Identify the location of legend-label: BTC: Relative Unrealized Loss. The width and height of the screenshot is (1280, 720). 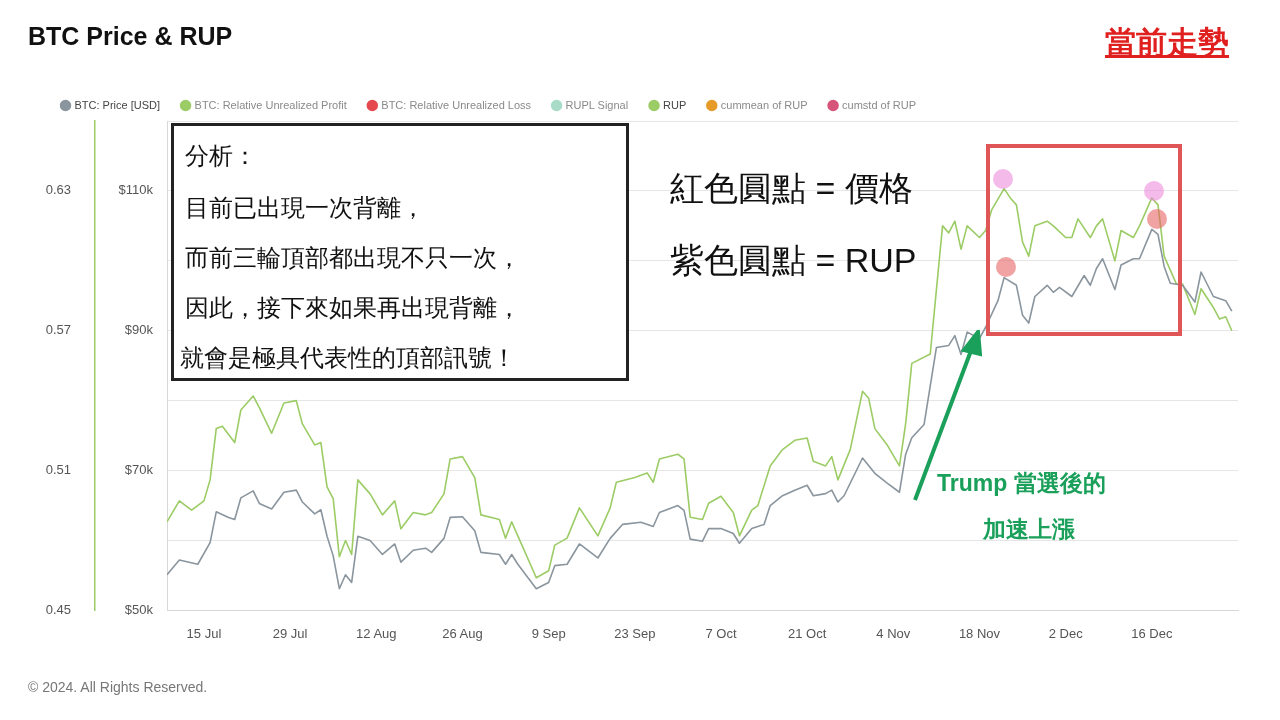
(456, 104).